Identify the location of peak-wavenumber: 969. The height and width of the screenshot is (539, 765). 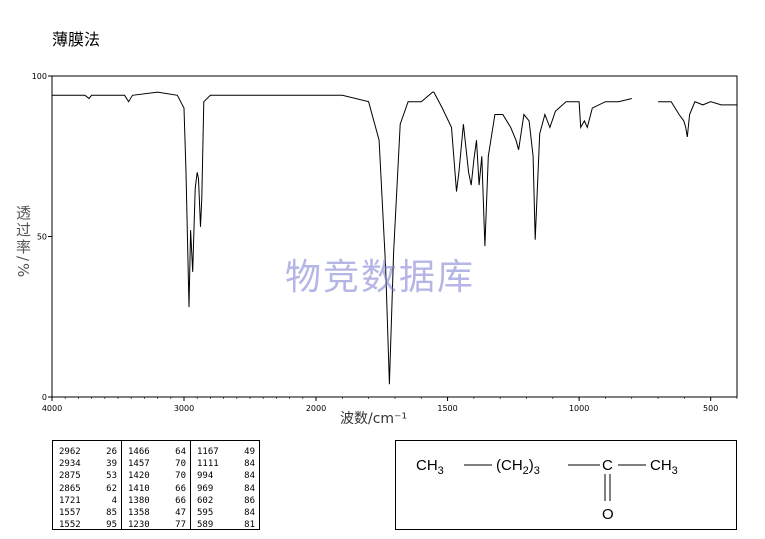
(205, 488).